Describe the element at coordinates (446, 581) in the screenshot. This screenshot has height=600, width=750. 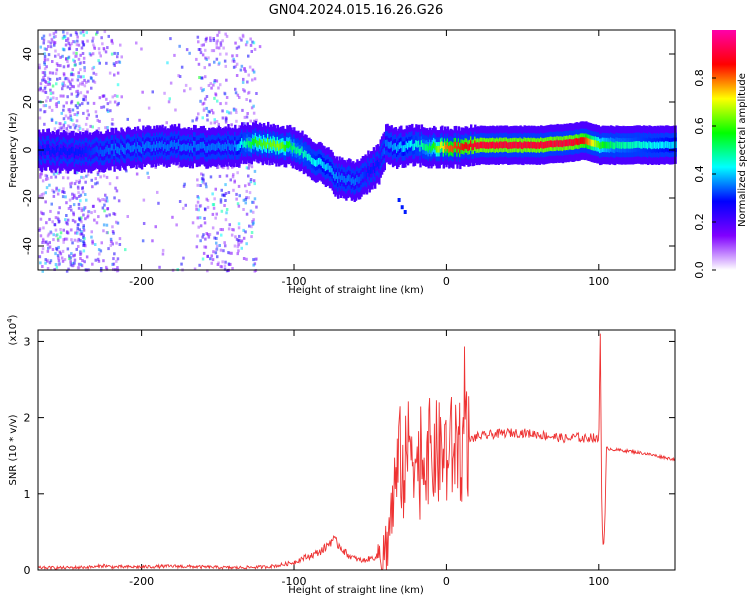
I see `snr-x-tick-label: 0` at that location.